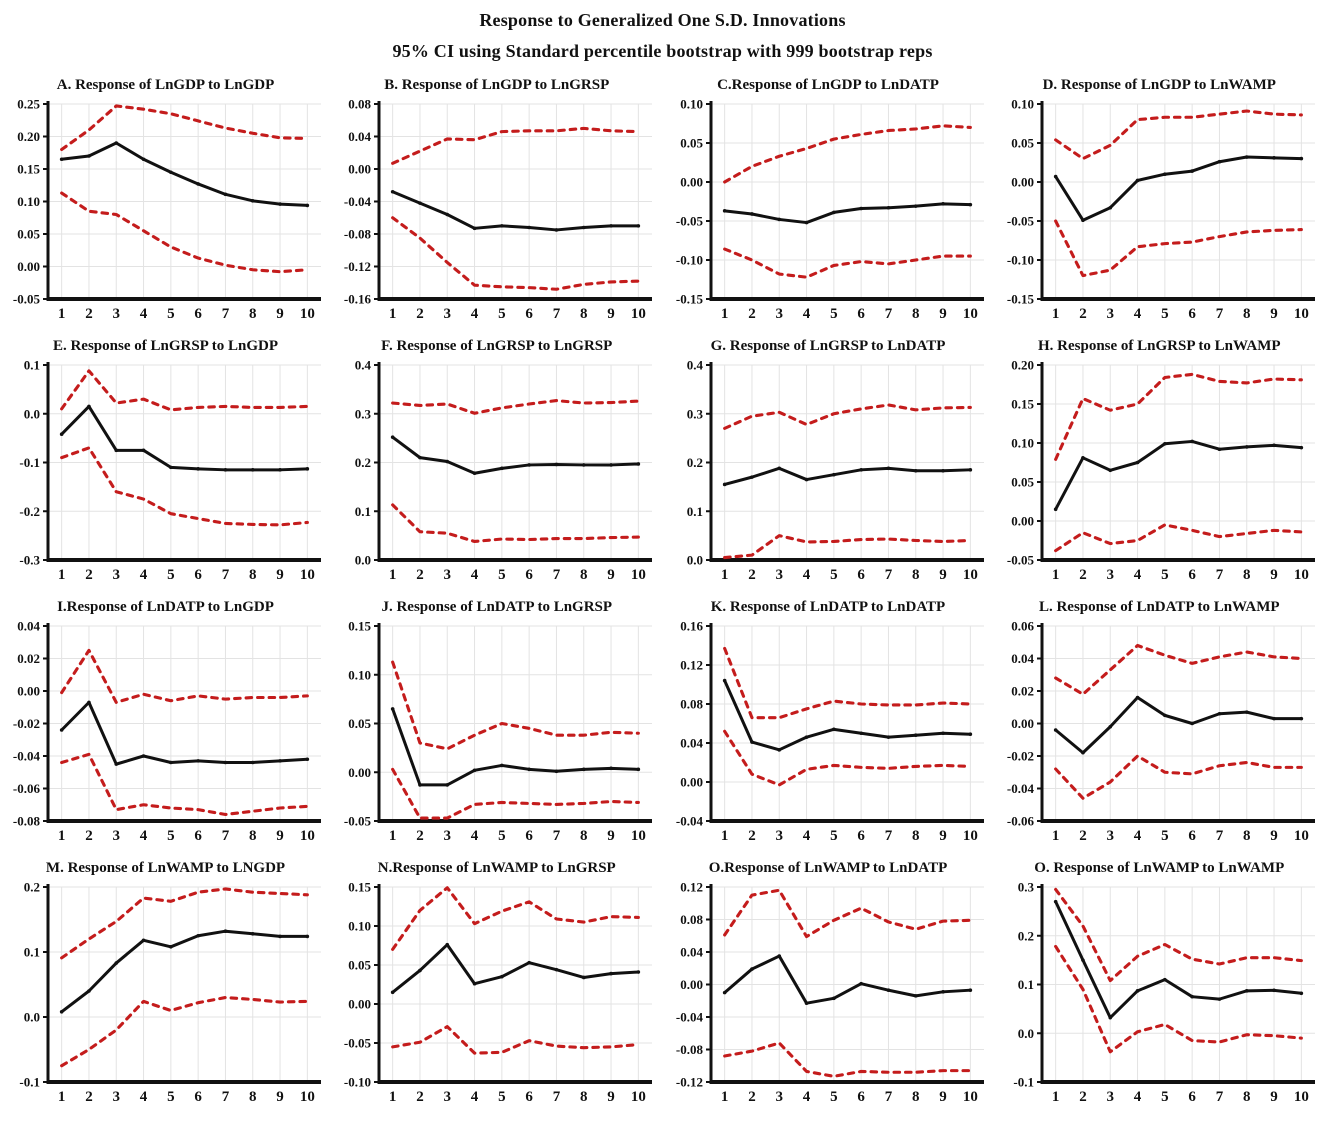 This screenshot has height=1124, width=1325. I want to click on panel-chart: 0.1 0.0 -0.1 -0.2 -0.3 1 2 3 4 5 6 7 8 9 10, so click(170, 470).